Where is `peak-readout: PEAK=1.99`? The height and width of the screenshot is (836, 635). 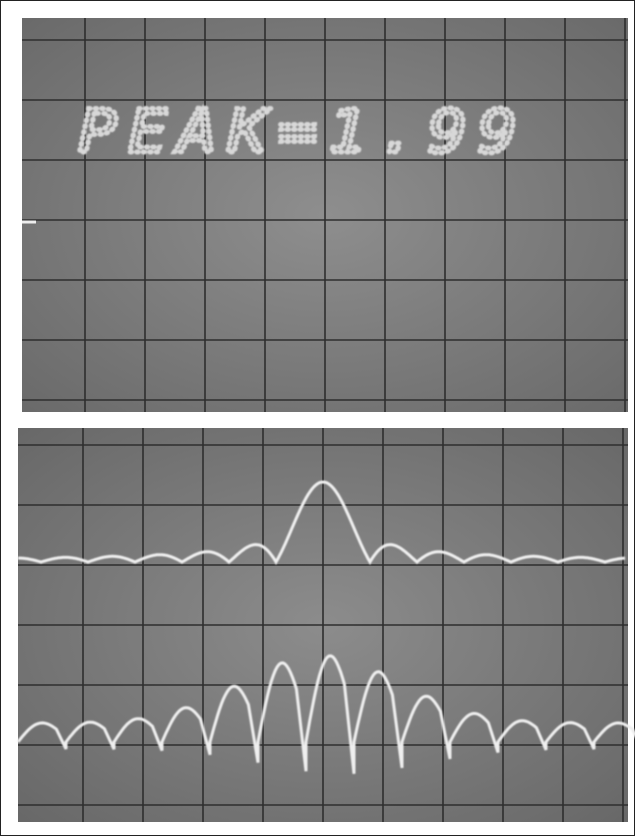 peak-readout: PEAK=1.99 is located at coordinates (303, 132).